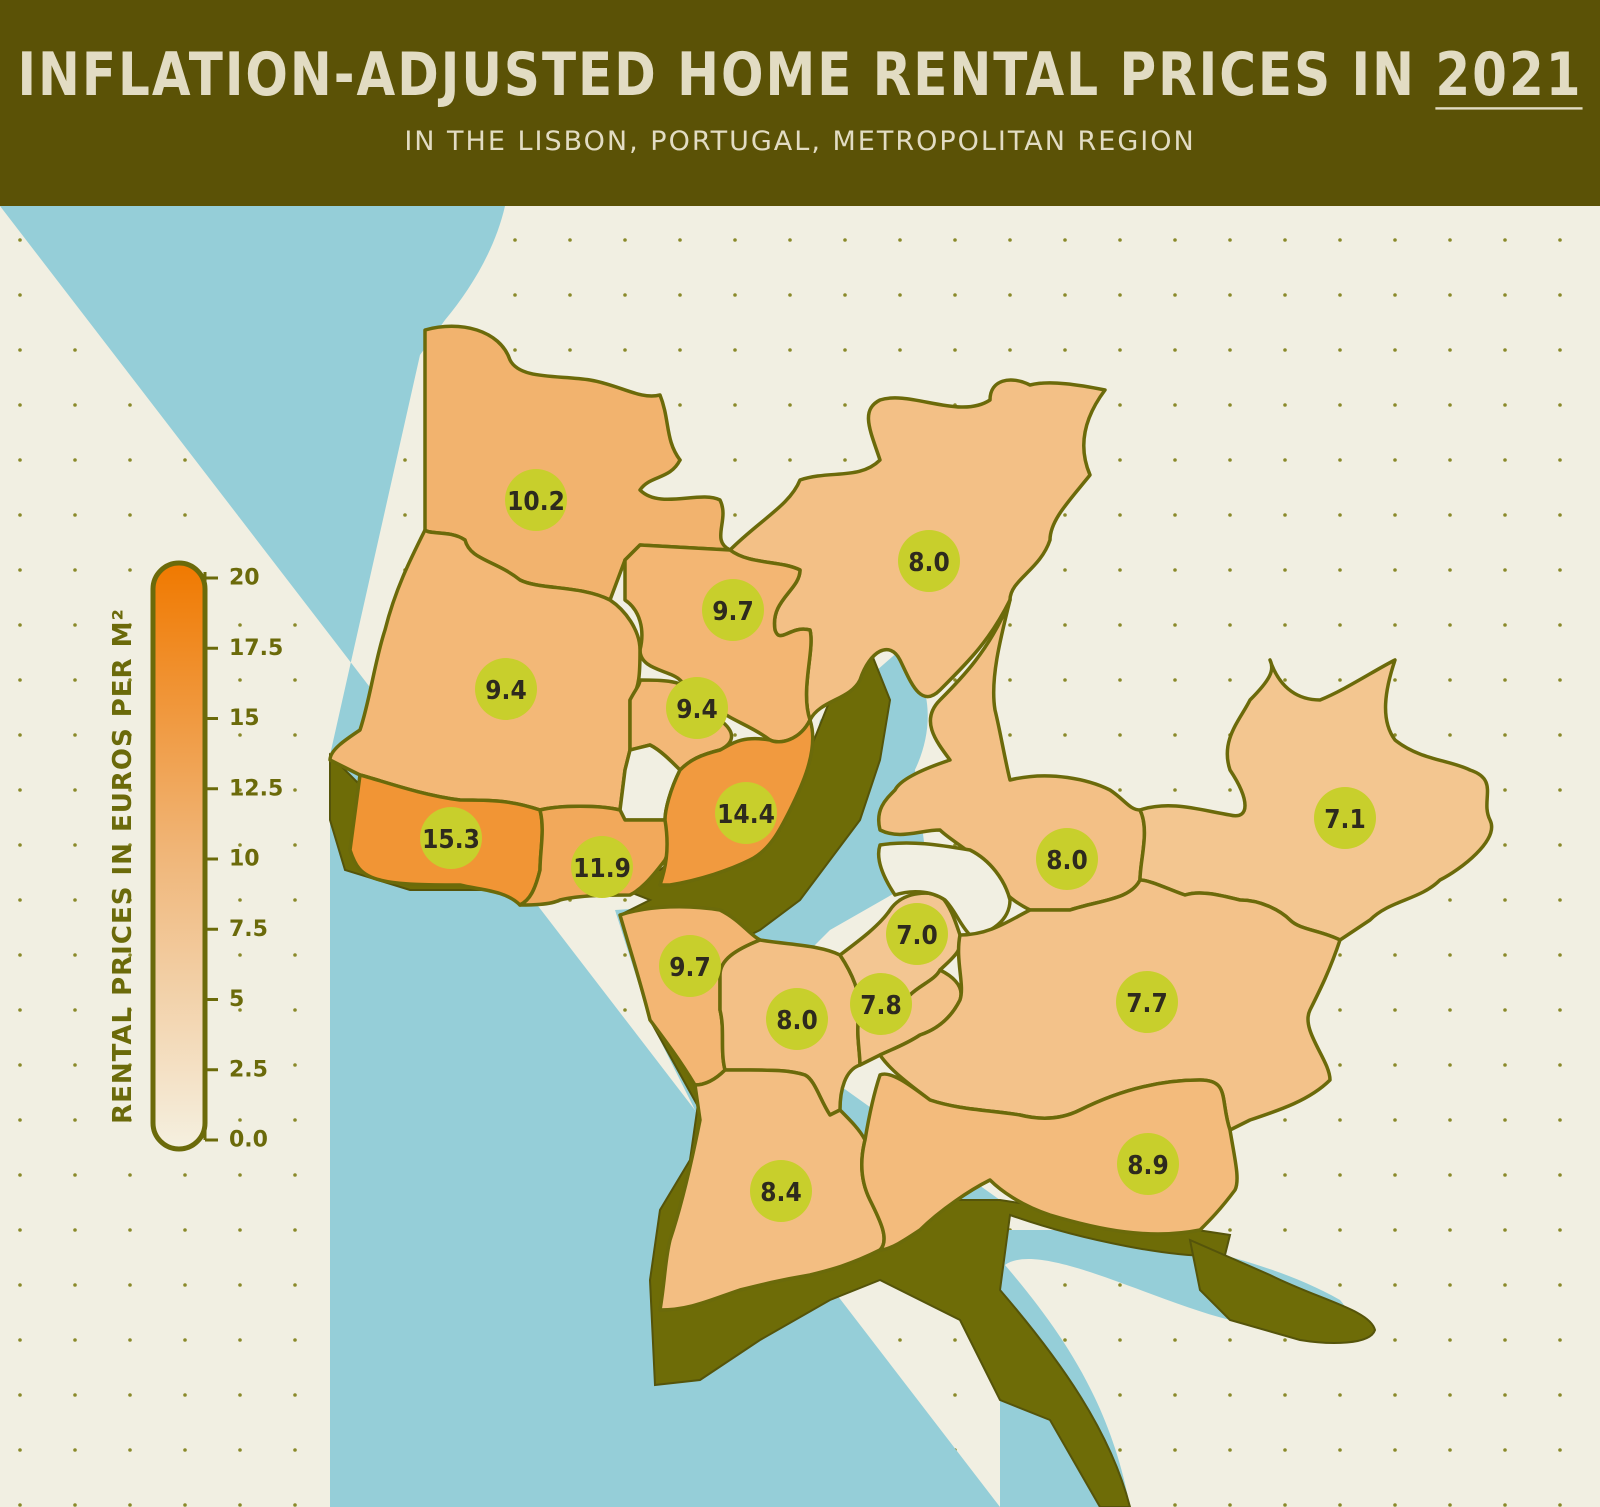  What do you see at coordinates (248, 1069) in the screenshot?
I see `scale-tick-label: 2.5` at bounding box center [248, 1069].